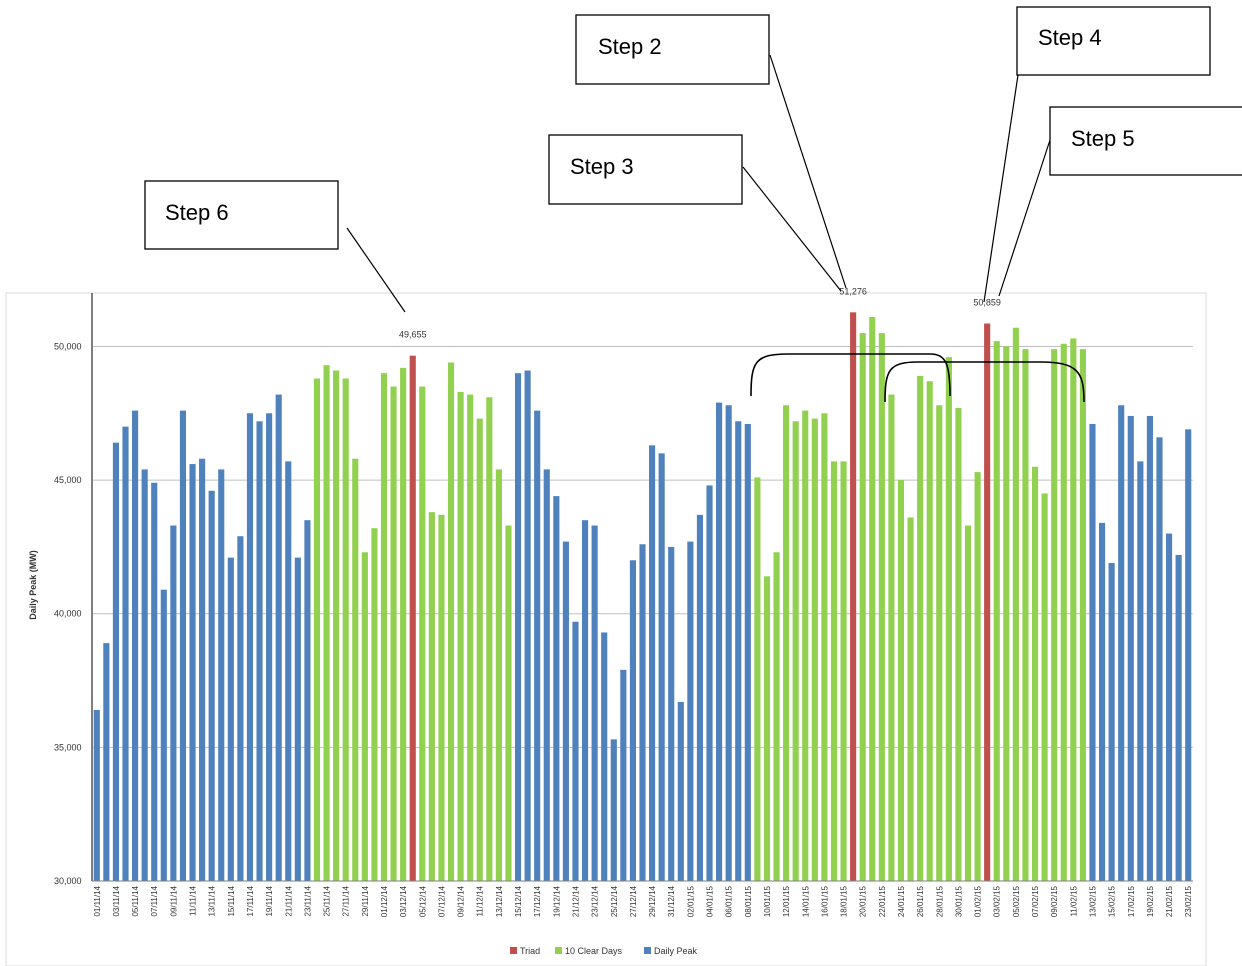 This screenshot has height=966, width=1242. What do you see at coordinates (978, 901) in the screenshot?
I see `x-tick-label: 01/02/15` at bounding box center [978, 901].